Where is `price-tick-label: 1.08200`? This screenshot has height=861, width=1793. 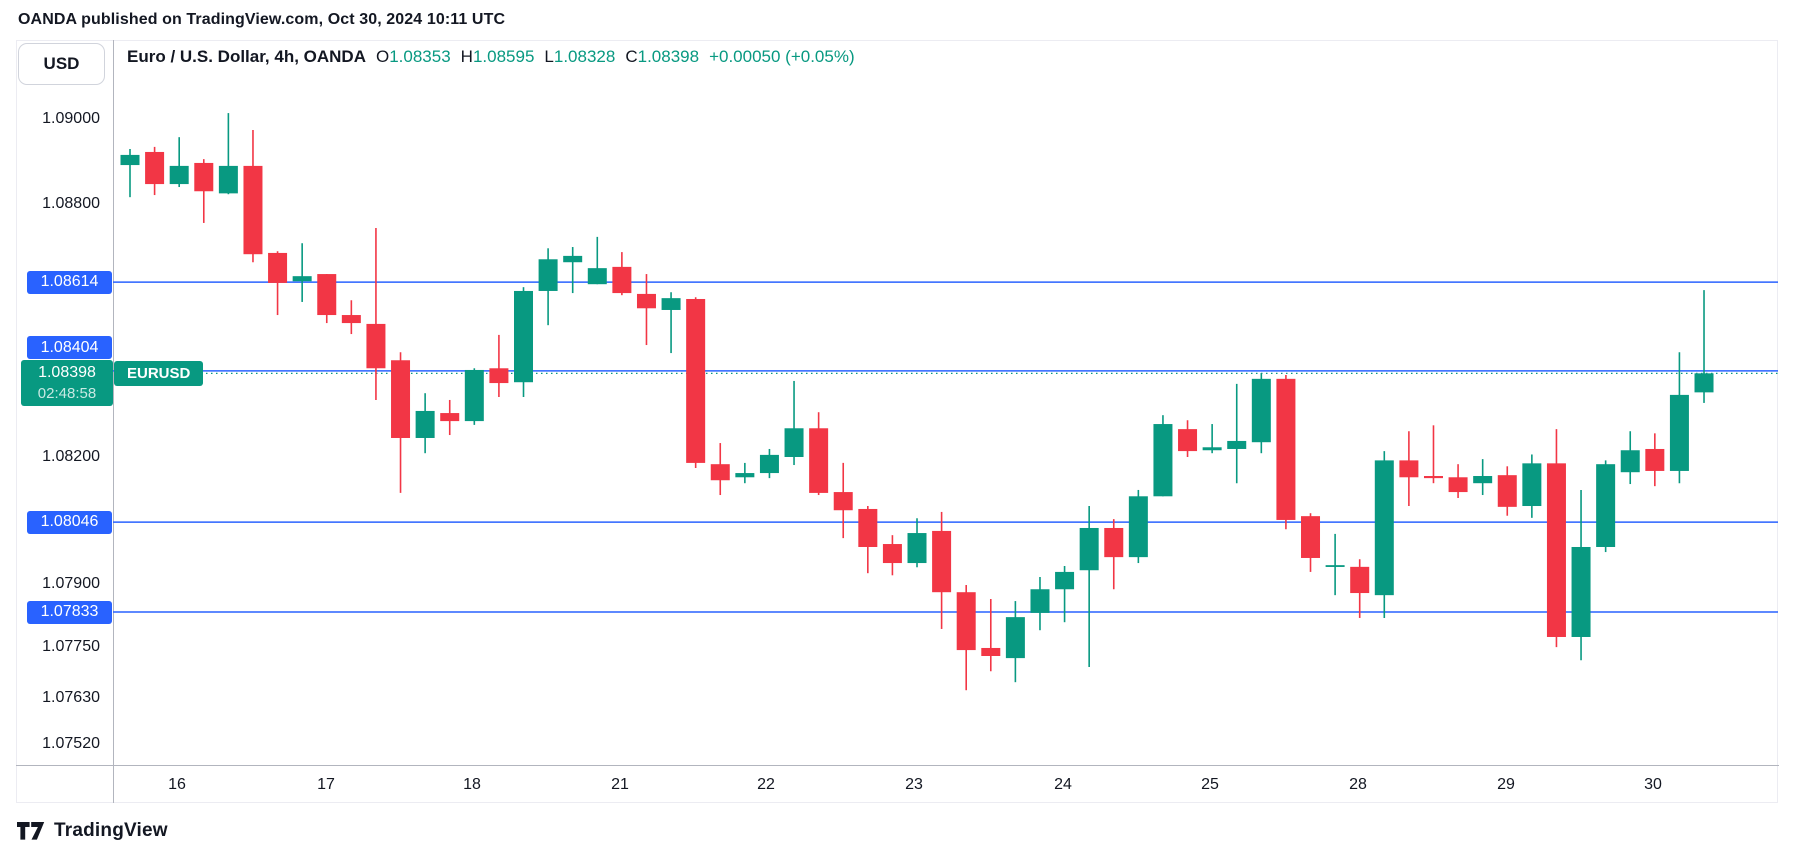 price-tick-label: 1.08200 is located at coordinates (71, 456).